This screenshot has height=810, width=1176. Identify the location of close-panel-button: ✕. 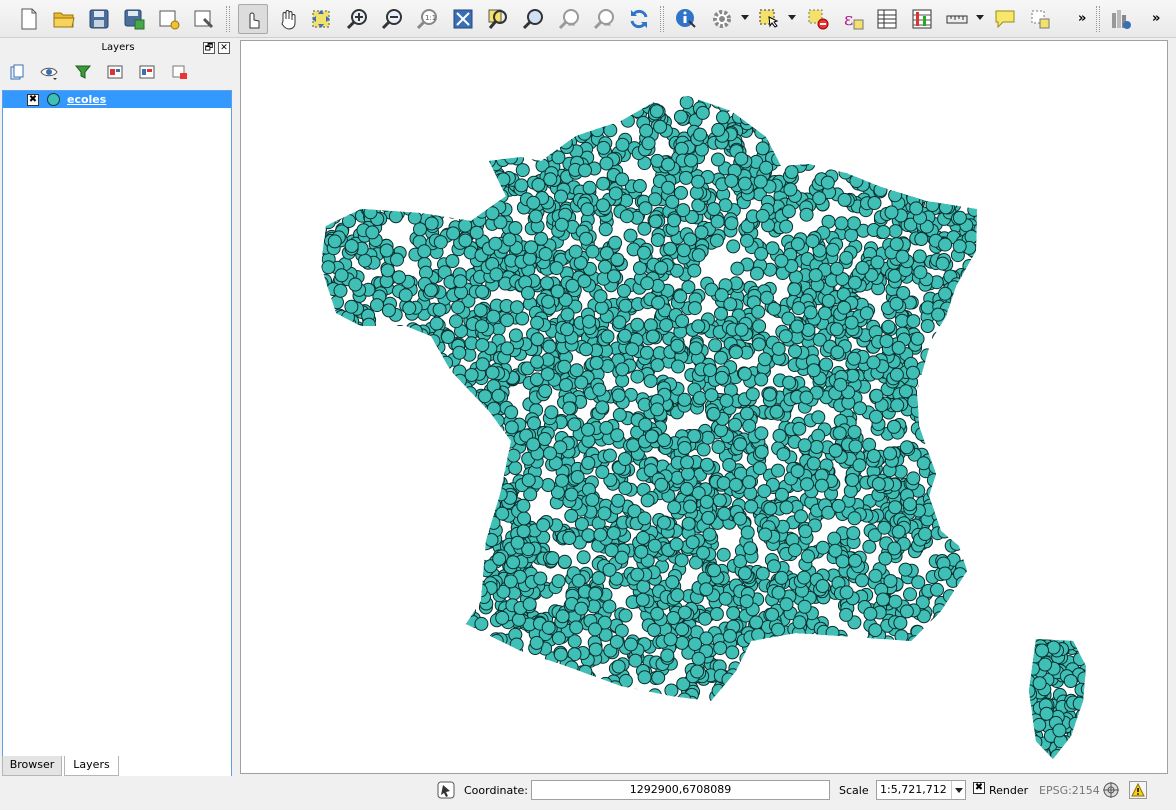
(224, 48).